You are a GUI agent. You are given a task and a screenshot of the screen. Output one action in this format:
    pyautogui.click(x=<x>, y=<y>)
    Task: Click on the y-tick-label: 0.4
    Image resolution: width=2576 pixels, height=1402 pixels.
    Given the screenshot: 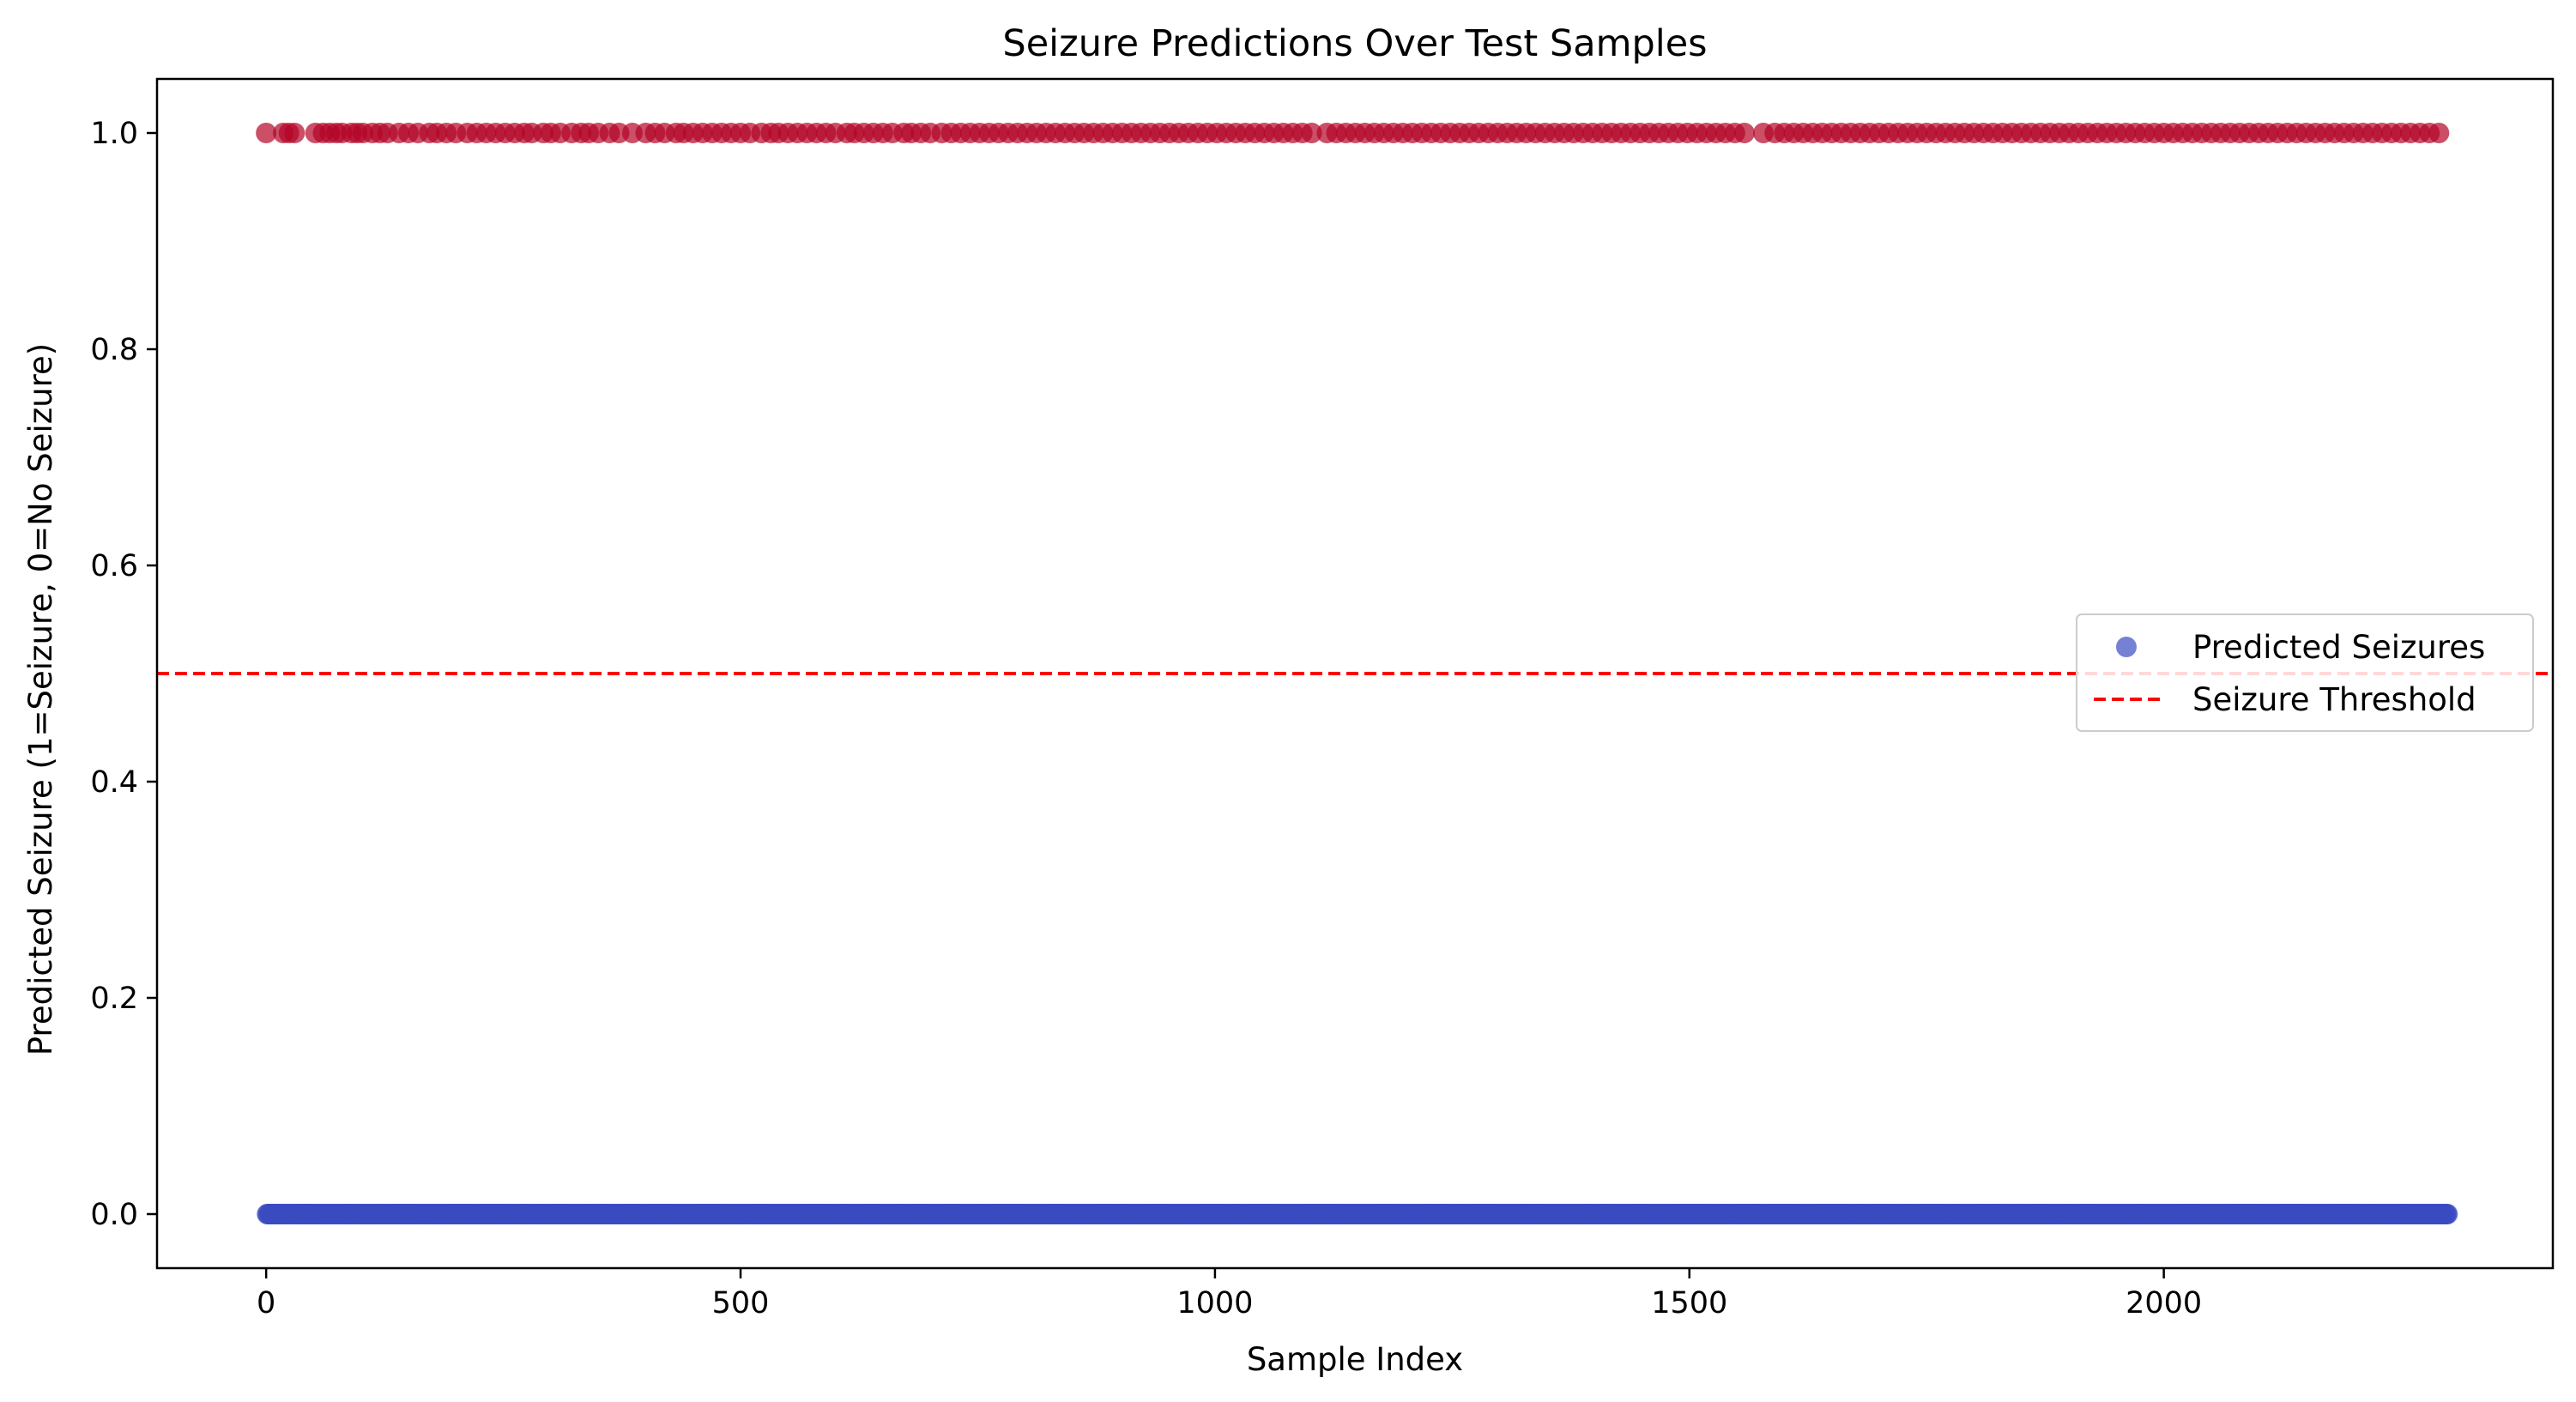 What is the action you would take?
    pyautogui.click(x=114, y=782)
    